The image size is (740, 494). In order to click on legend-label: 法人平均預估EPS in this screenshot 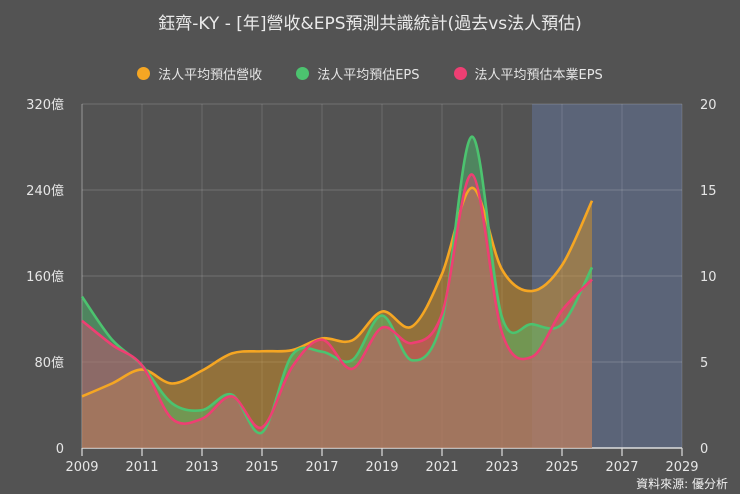, I will do `click(368, 75)`.